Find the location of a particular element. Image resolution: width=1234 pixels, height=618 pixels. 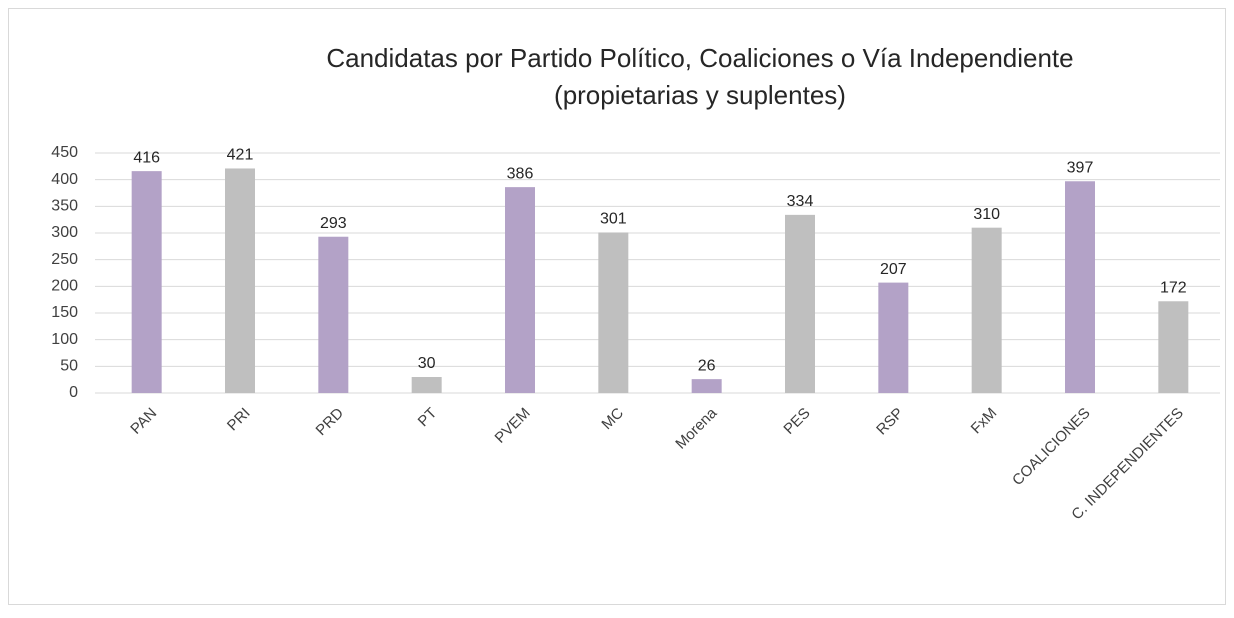

data-label: 172 is located at coordinates (1173, 287).